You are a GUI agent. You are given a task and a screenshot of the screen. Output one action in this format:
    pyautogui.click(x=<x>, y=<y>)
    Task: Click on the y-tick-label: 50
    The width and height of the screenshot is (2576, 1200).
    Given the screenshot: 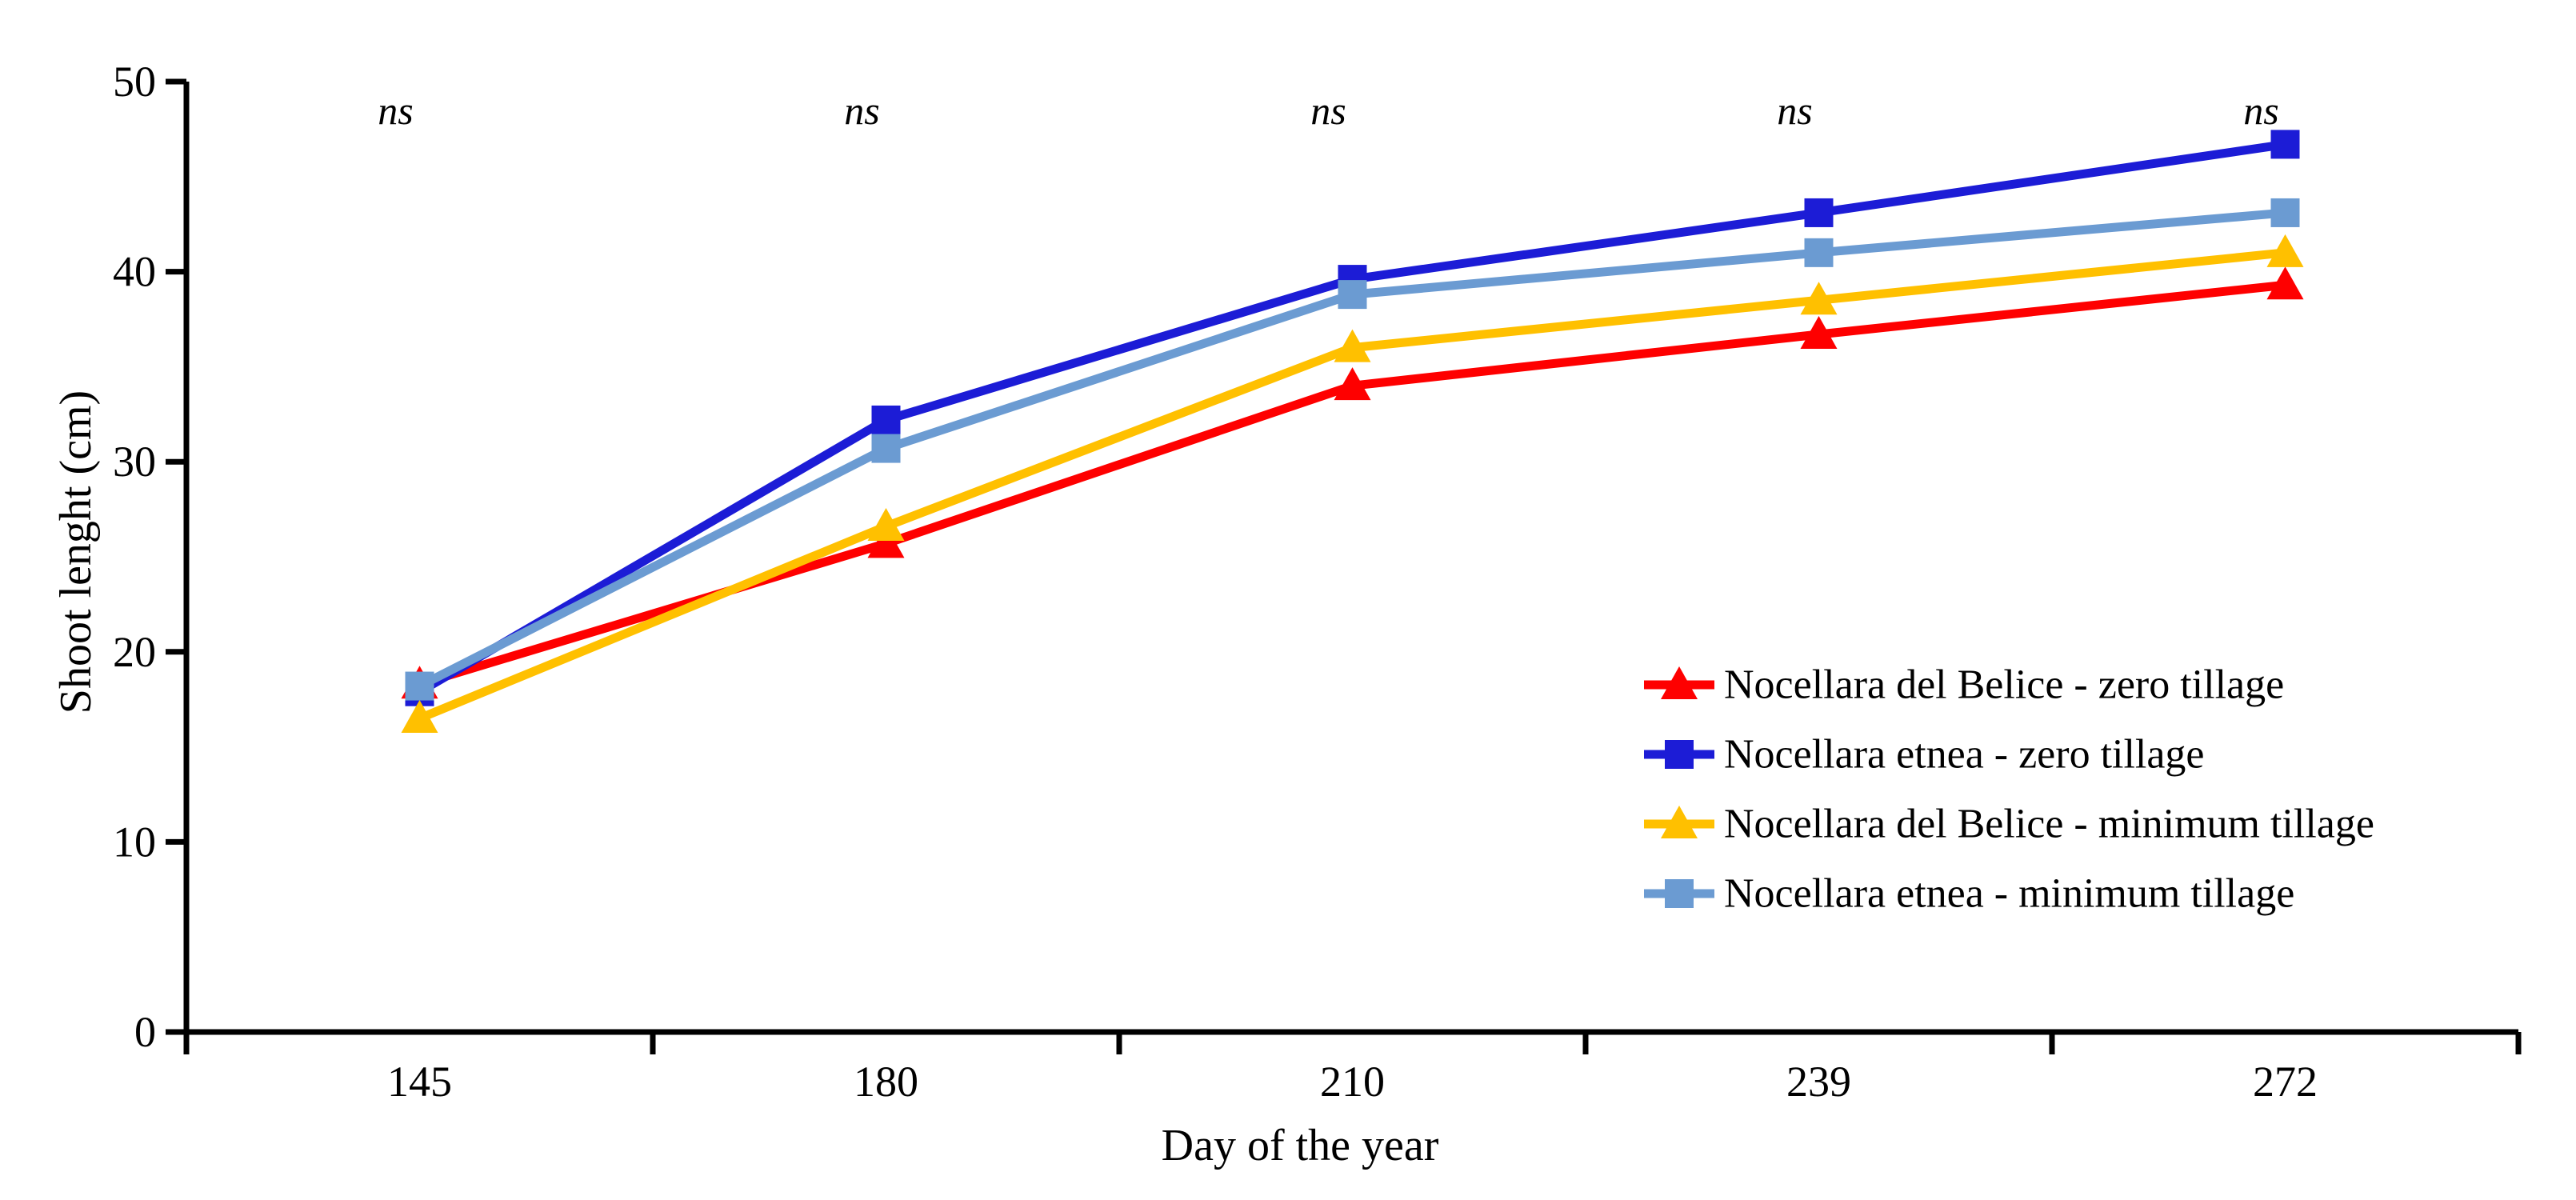 What is the action you would take?
    pyautogui.click(x=134, y=82)
    